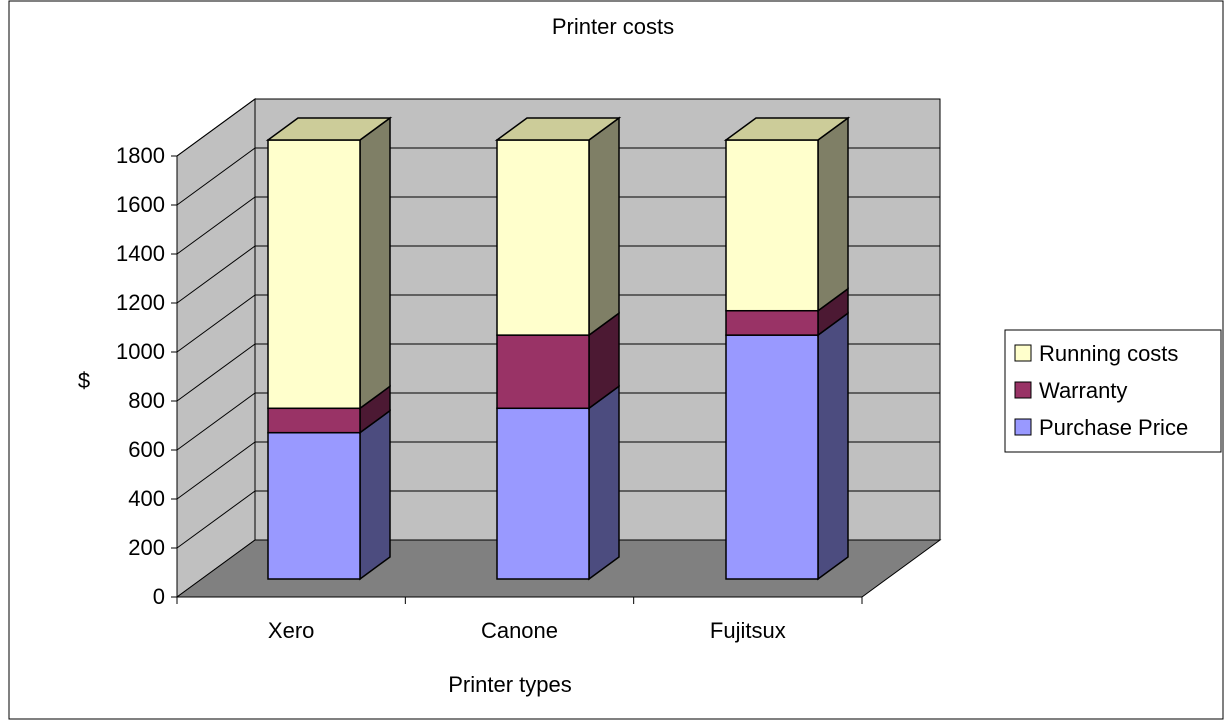 This screenshot has width=1230, height=726. I want to click on y-tick-label: 1200, so click(140, 302).